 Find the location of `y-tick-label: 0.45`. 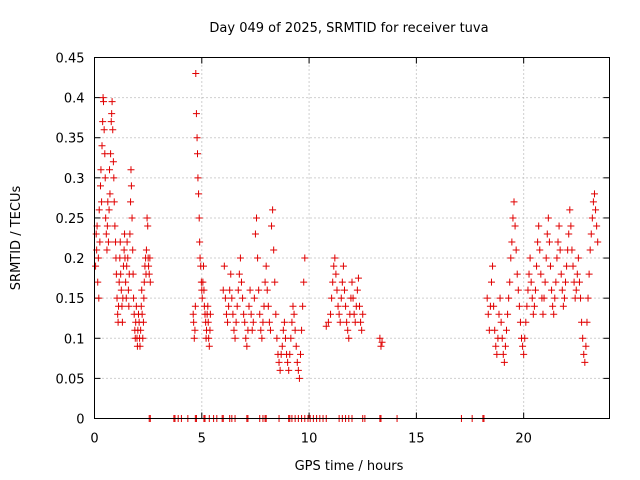

y-tick-label: 0.45 is located at coordinates (70, 59).